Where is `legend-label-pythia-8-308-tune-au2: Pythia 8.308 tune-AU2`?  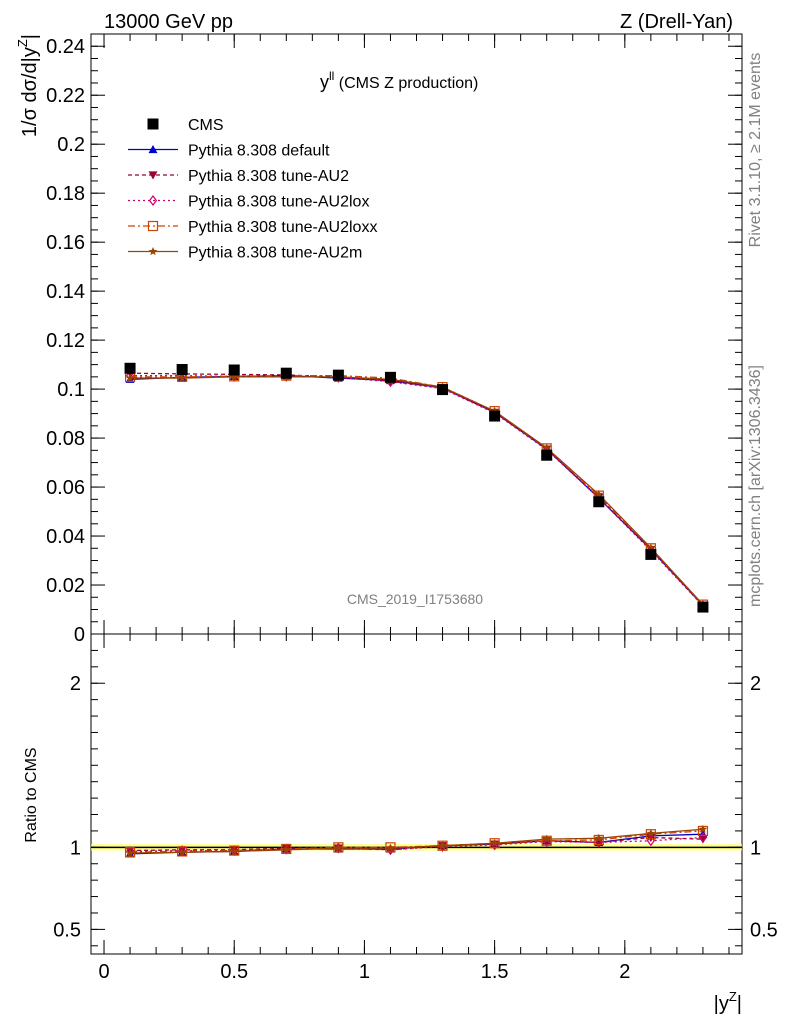 legend-label-pythia-8-308-tune-au2: Pythia 8.308 tune-AU2 is located at coordinates (268, 176).